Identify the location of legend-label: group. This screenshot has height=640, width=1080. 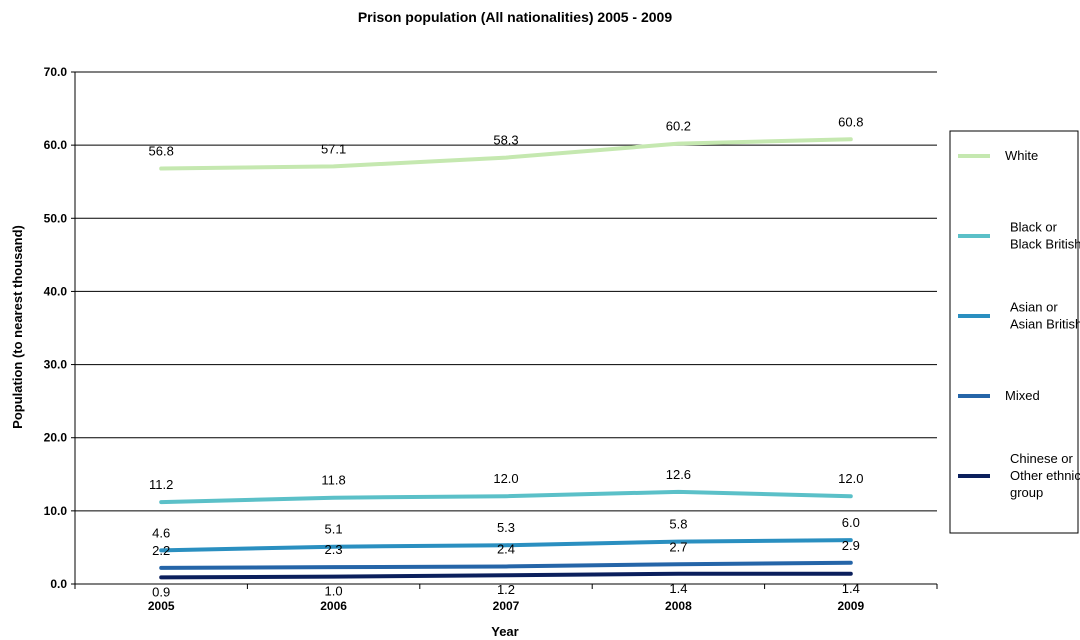
(1026, 492).